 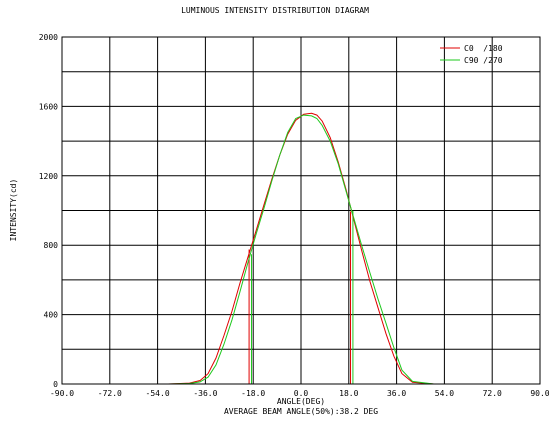 I want to click on x-tick-label: 54.0, so click(x=444, y=393).